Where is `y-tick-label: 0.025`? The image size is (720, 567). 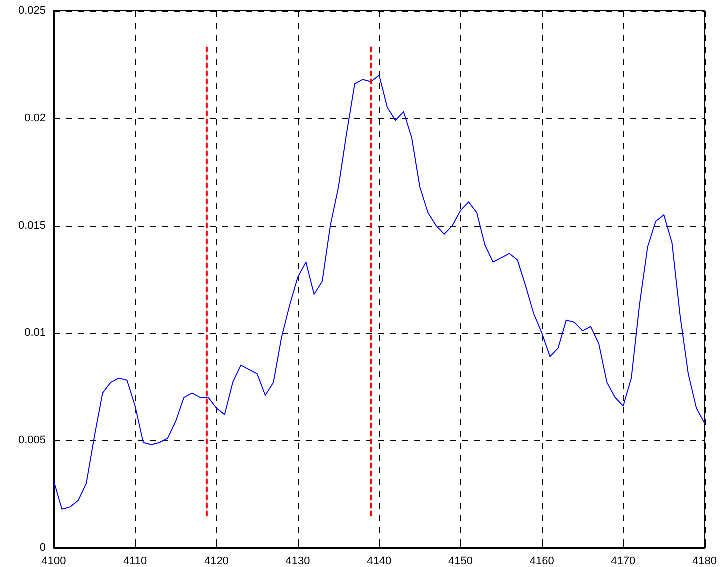
y-tick-label: 0.025 is located at coordinates (32, 11).